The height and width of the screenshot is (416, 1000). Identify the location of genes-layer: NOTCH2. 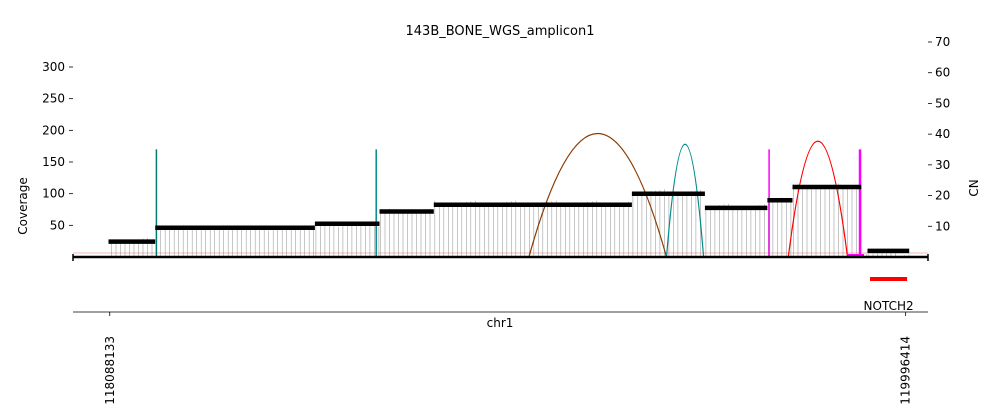
(889, 295).